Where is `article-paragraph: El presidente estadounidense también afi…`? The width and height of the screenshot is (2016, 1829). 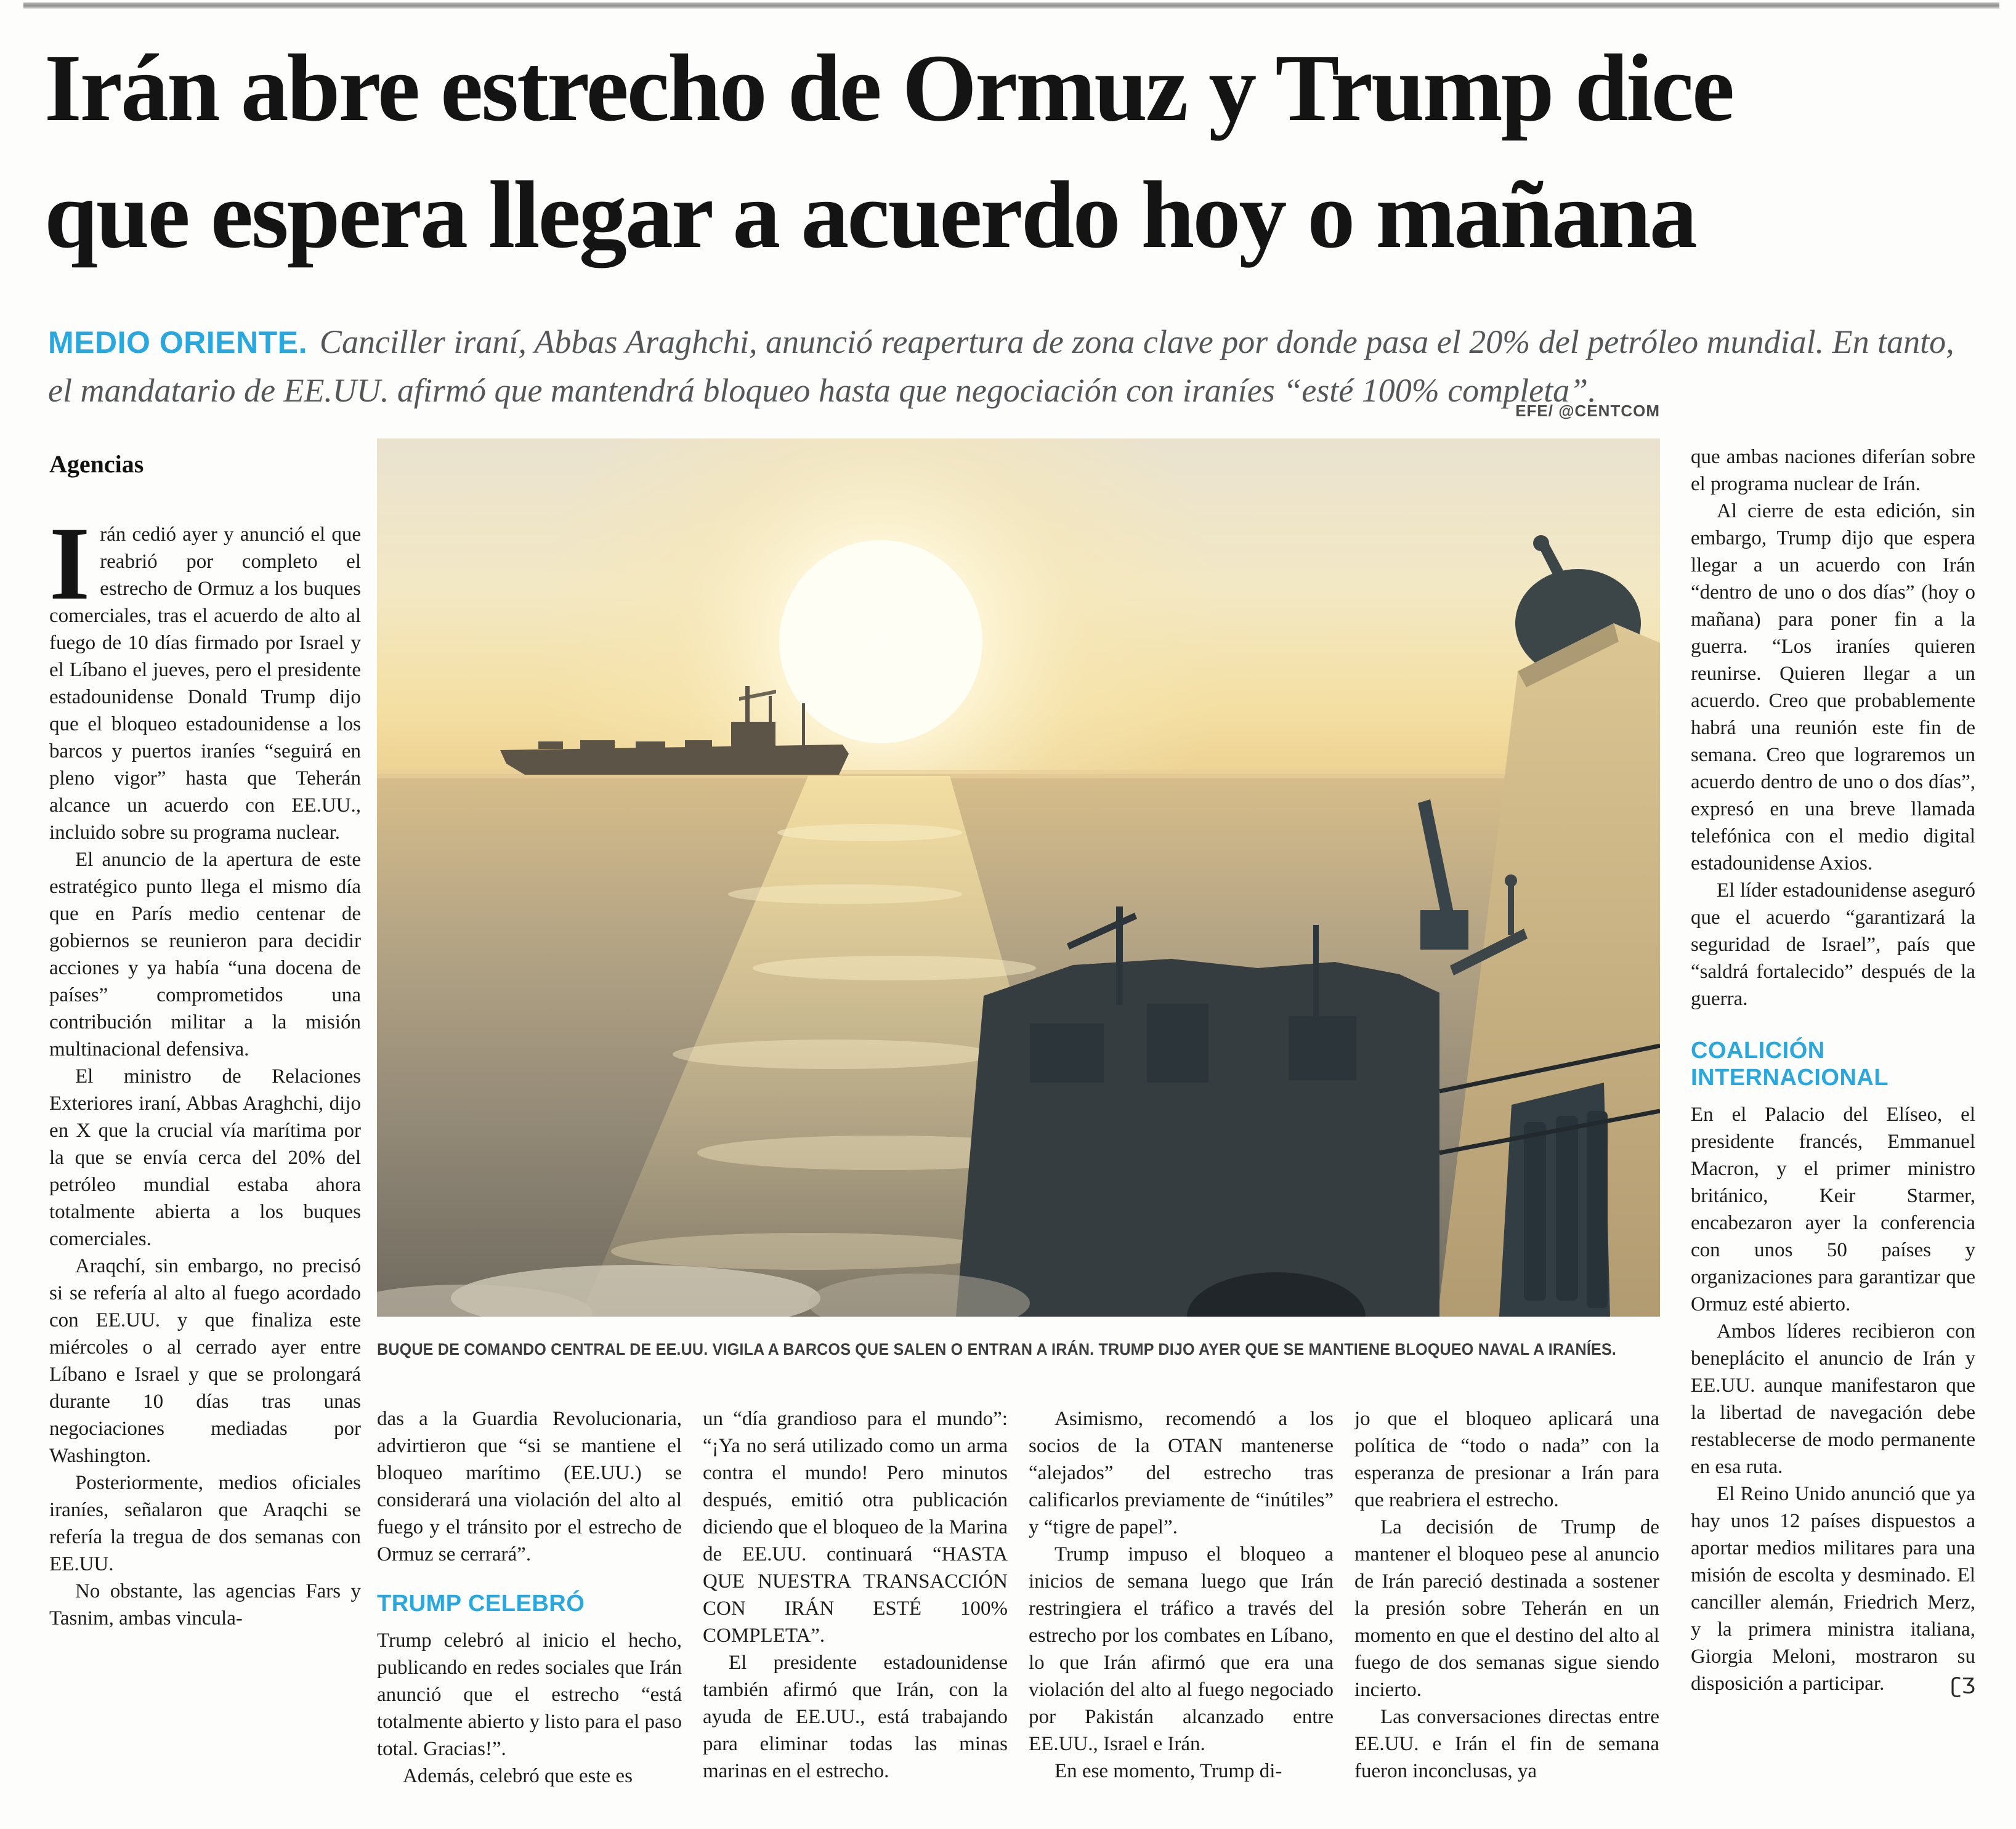
article-paragraph: El presidente estadounidense también afi… is located at coordinates (855, 1717).